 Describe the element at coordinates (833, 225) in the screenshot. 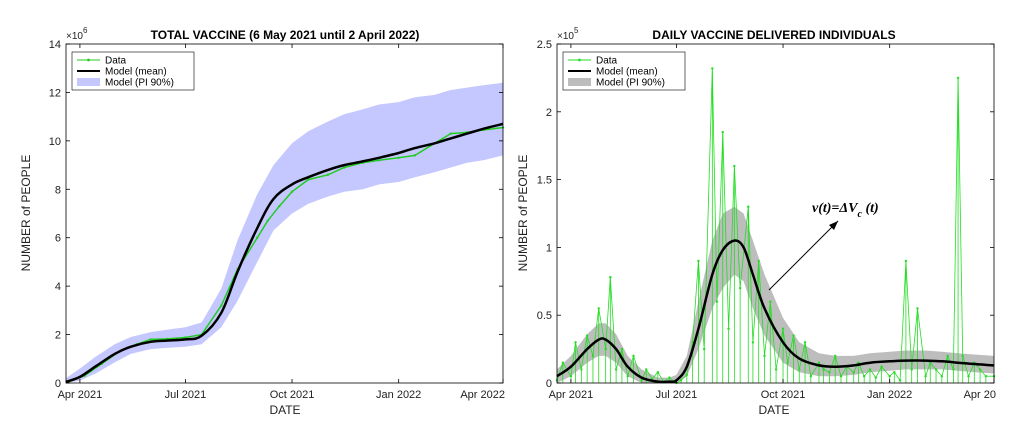

I see `annotation-arrowhead` at that location.